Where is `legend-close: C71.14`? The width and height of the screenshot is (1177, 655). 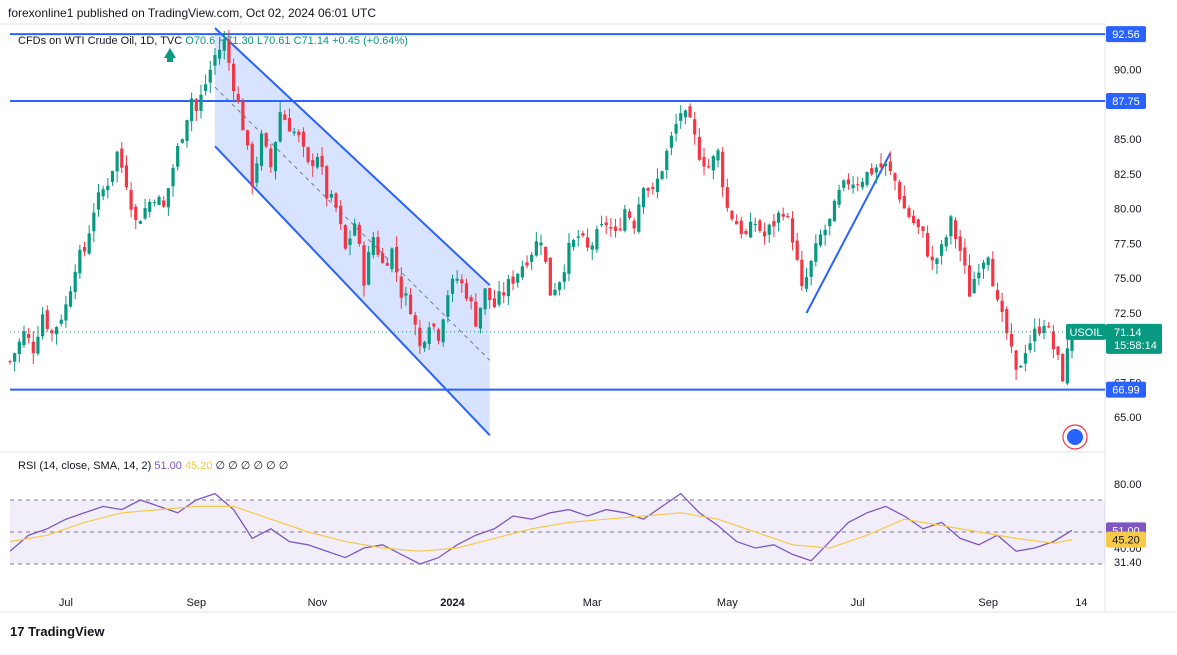
legend-close: C71.14 is located at coordinates (311, 41).